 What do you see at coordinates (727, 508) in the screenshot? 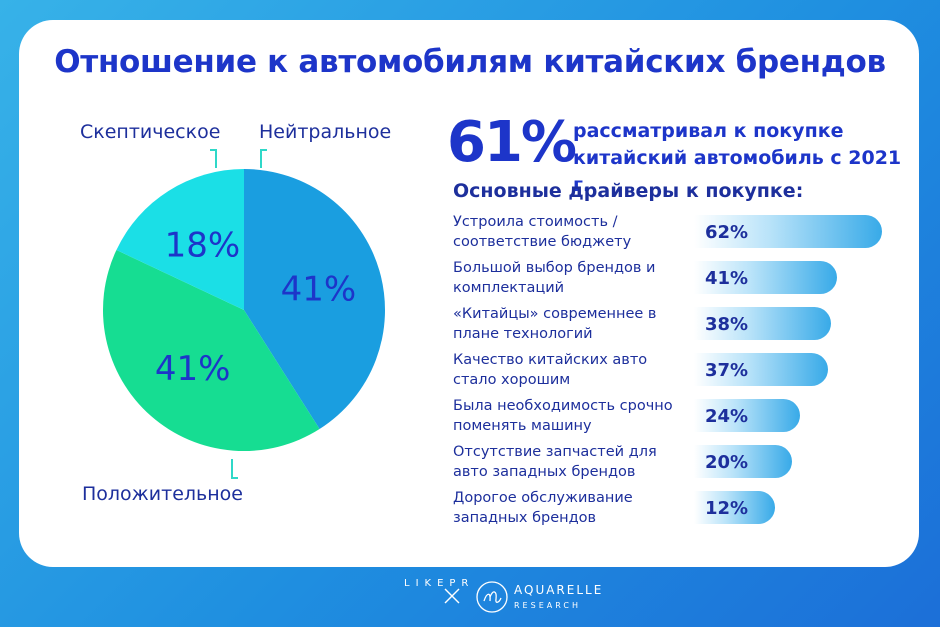
I see `driver-value: 12%` at bounding box center [727, 508].